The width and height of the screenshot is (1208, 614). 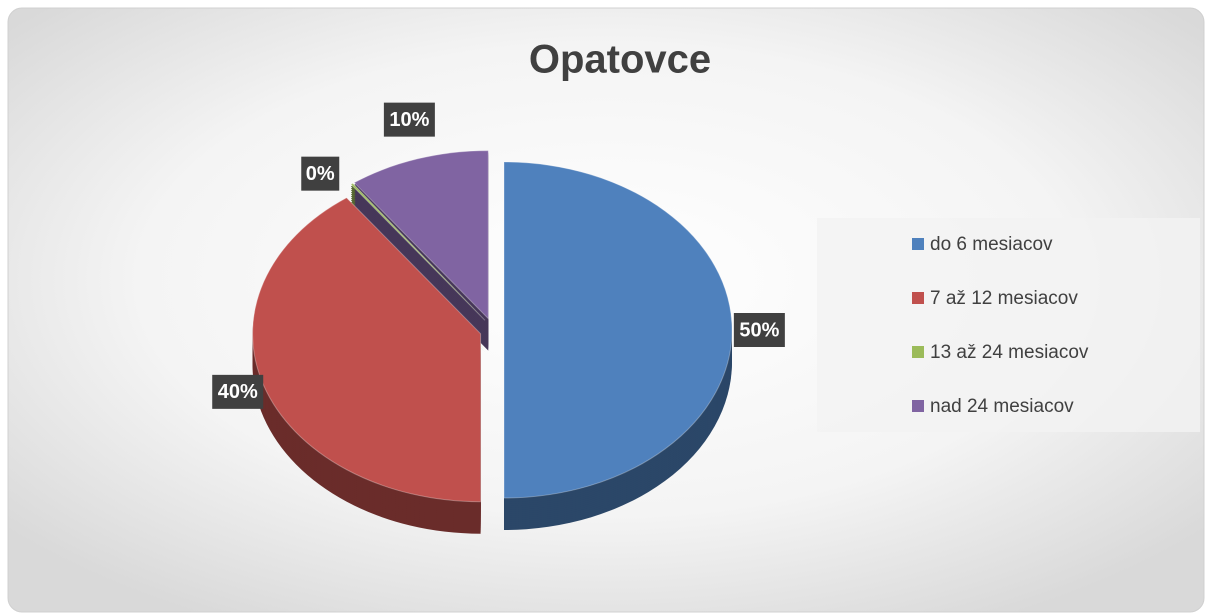 What do you see at coordinates (1008, 325) in the screenshot?
I see `legend` at bounding box center [1008, 325].